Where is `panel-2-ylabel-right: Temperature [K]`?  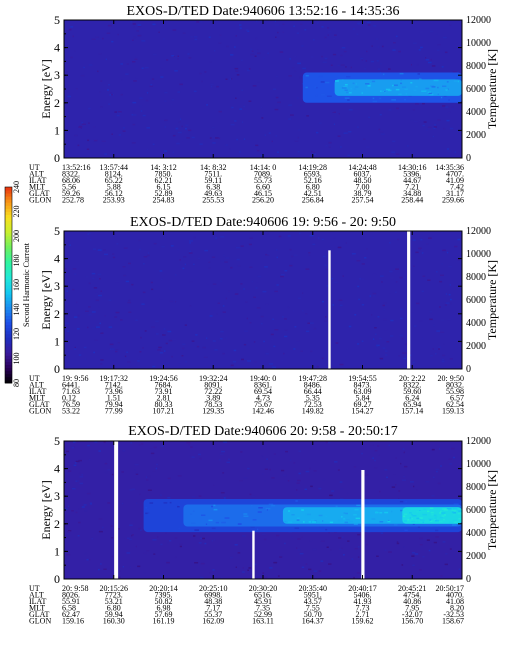
panel-2-ylabel-right: Temperature [K] is located at coordinates (492, 300).